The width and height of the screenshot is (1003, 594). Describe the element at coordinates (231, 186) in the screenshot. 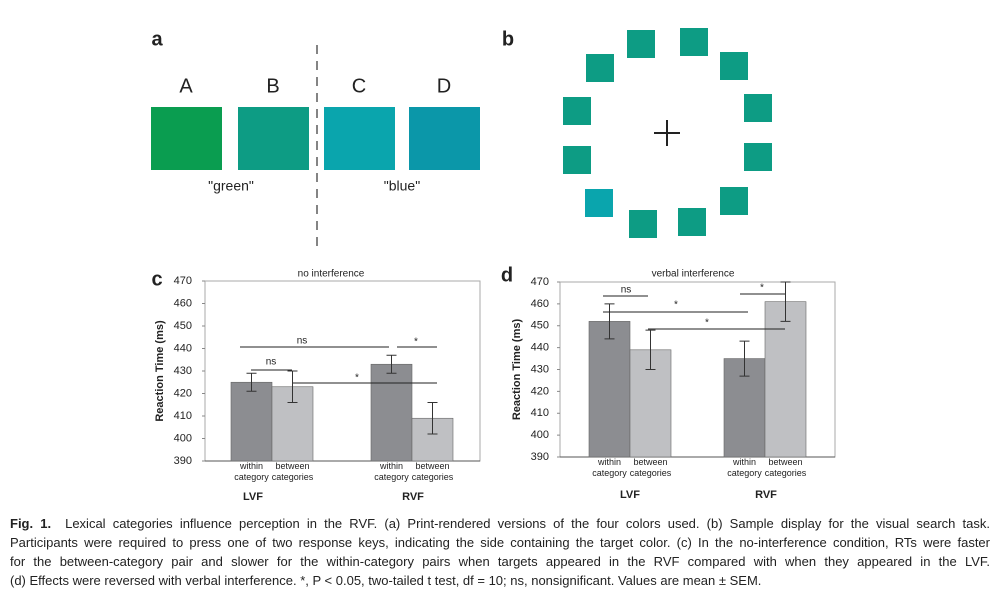

I see `group-label: "green"` at that location.